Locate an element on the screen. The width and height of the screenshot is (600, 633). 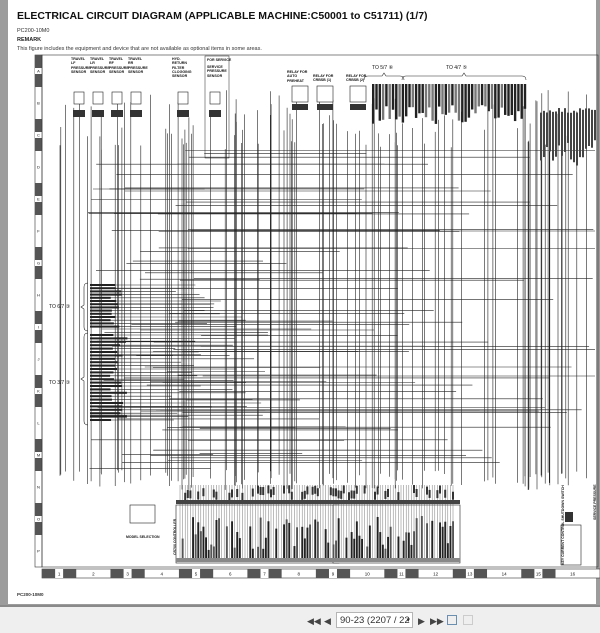
row-label: O is located at coordinates (38, 519).